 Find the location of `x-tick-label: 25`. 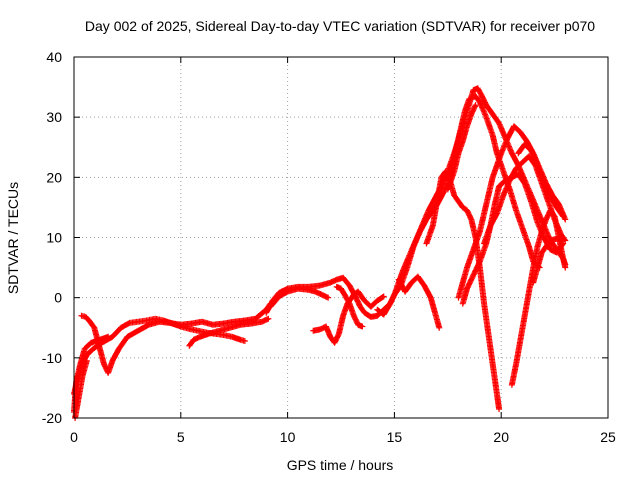

x-tick-label: 25 is located at coordinates (608, 437).